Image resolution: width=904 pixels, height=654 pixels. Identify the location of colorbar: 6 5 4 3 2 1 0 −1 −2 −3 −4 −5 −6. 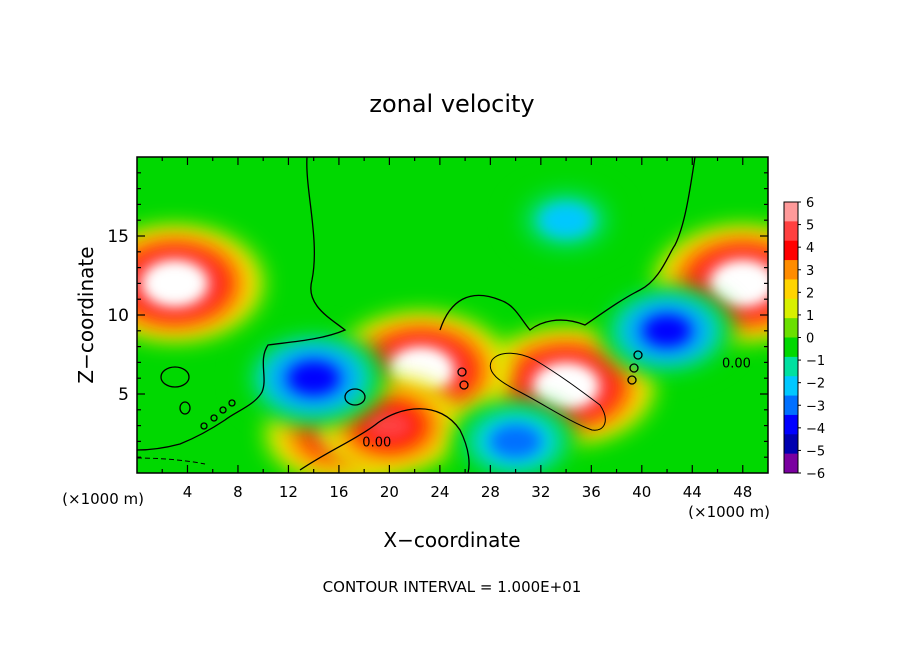
(804, 339).